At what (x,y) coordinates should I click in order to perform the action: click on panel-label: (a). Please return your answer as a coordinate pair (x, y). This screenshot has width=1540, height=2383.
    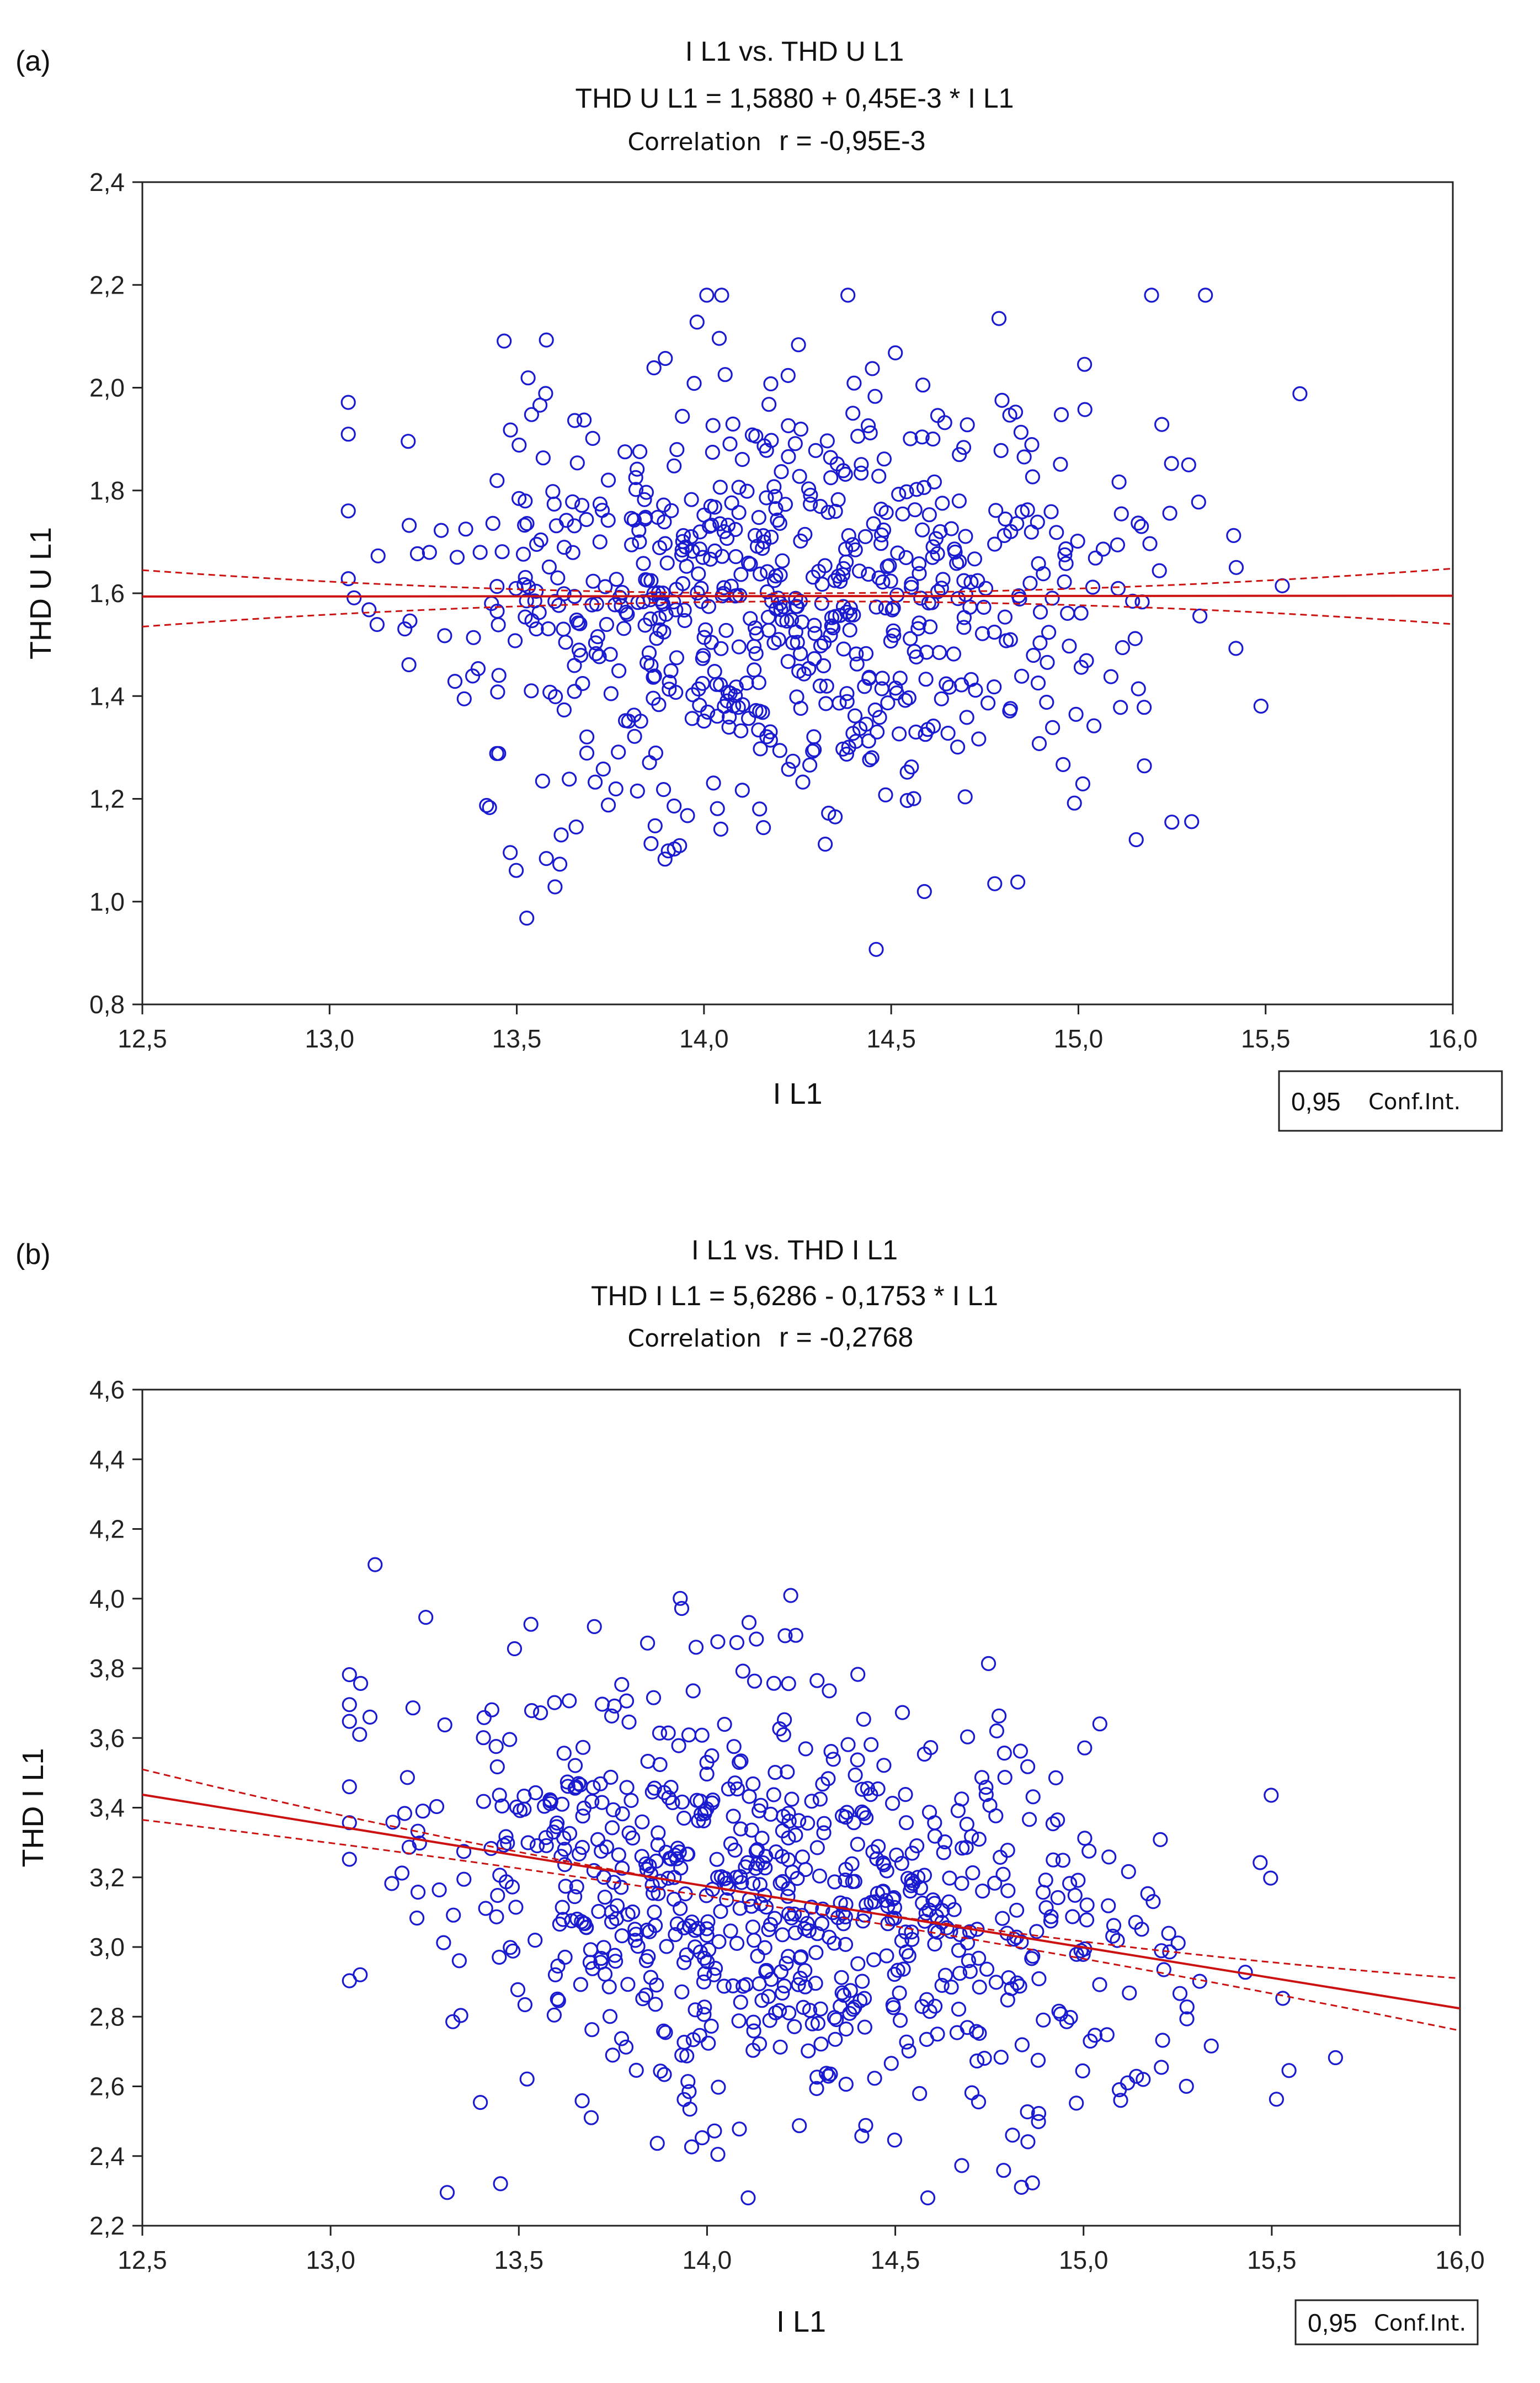
    Looking at the image, I should click on (33, 61).